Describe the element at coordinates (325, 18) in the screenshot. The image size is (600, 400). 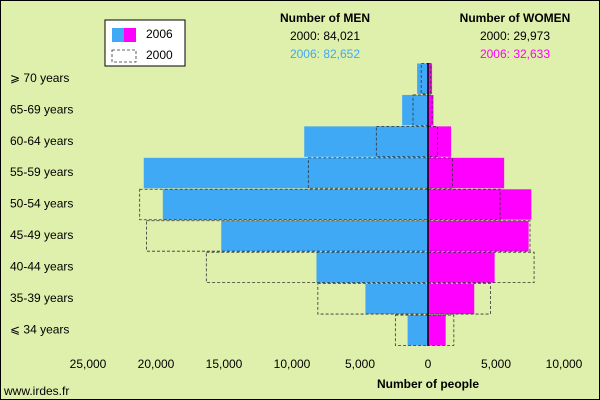
I see `men-title: Number of MEN` at that location.